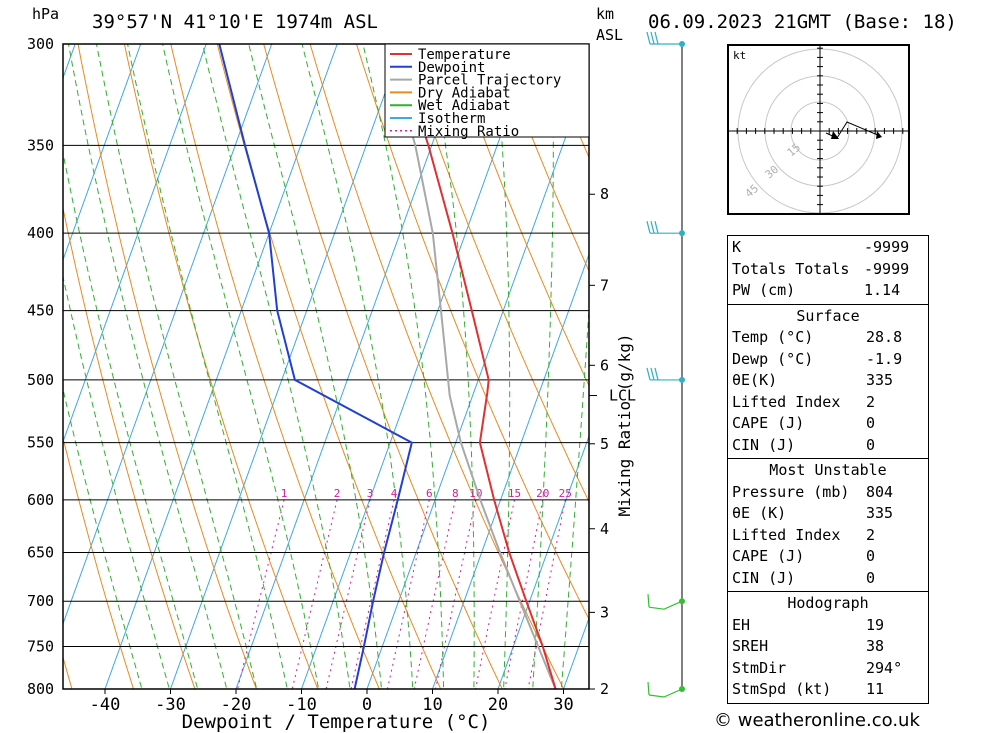 The height and width of the screenshot is (733, 1000). I want to click on surface-row: CIN (J) 0, so click(828, 446).